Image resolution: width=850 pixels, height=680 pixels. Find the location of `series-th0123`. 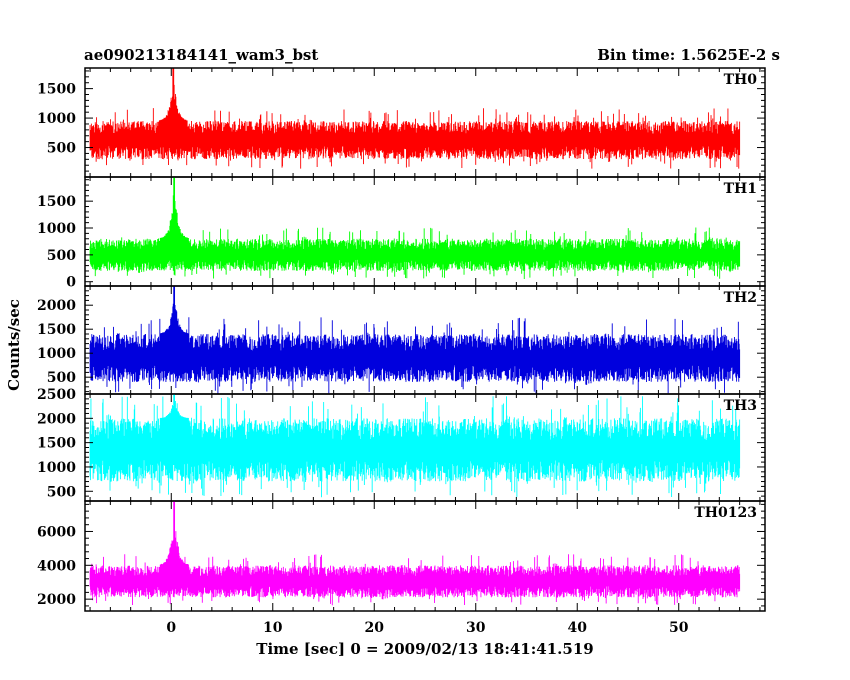

series-th0123 is located at coordinates (415, 553).